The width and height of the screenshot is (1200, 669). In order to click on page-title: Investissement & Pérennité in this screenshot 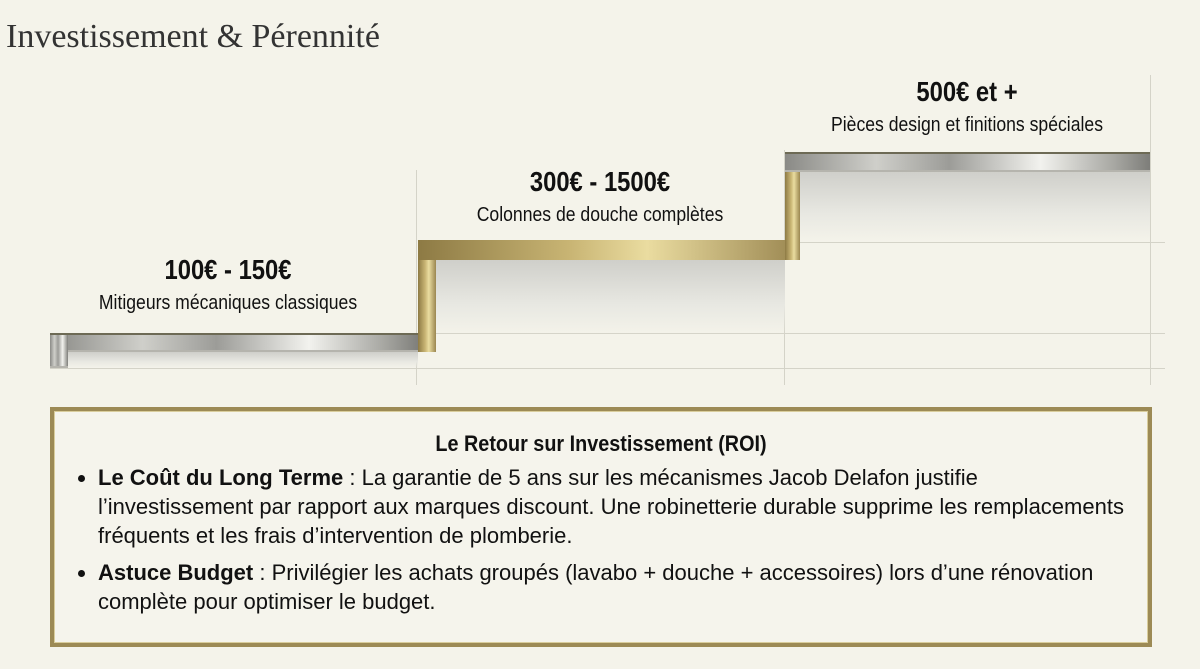, I will do `click(193, 36)`.